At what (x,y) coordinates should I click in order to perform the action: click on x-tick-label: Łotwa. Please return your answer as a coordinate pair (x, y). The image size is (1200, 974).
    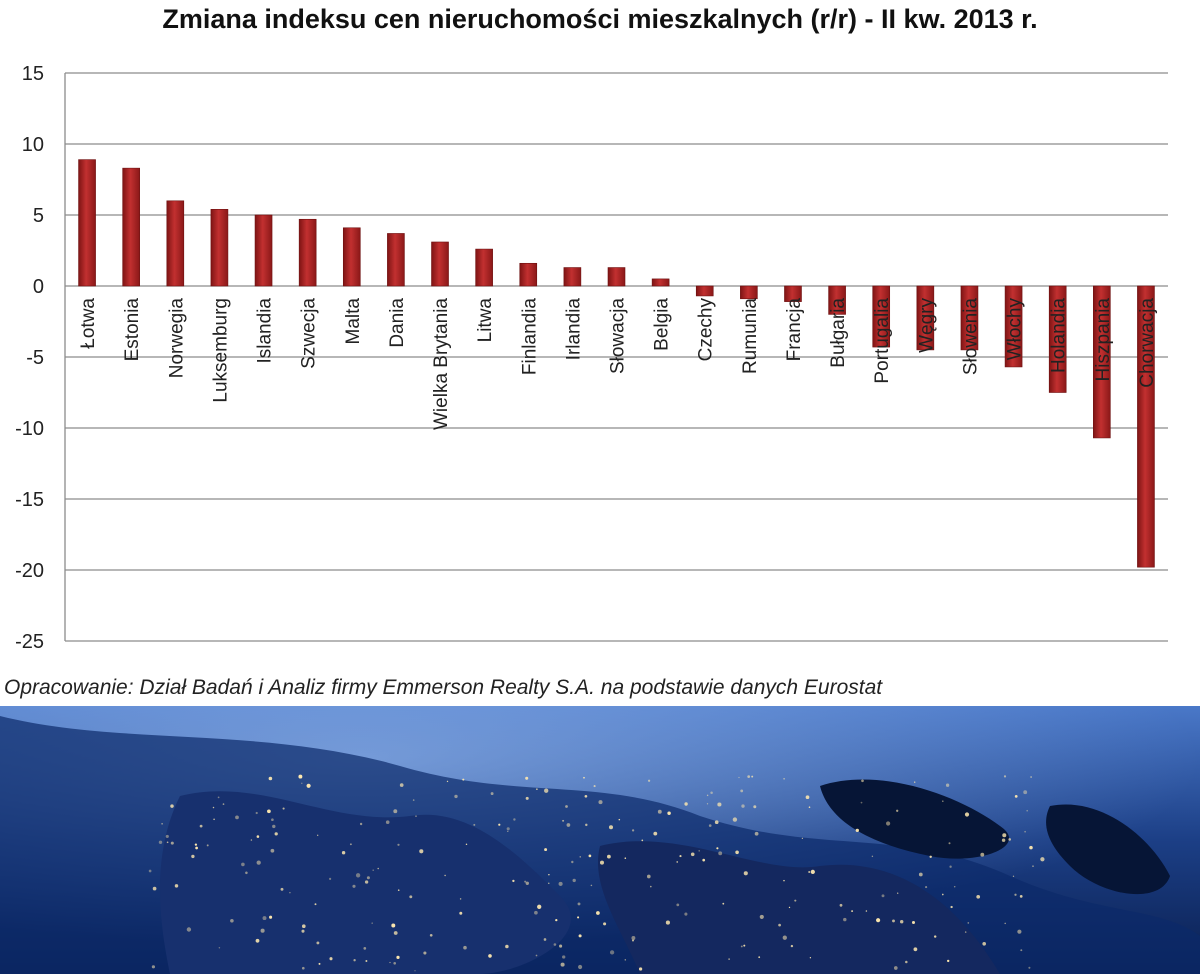
    Looking at the image, I should click on (88, 323).